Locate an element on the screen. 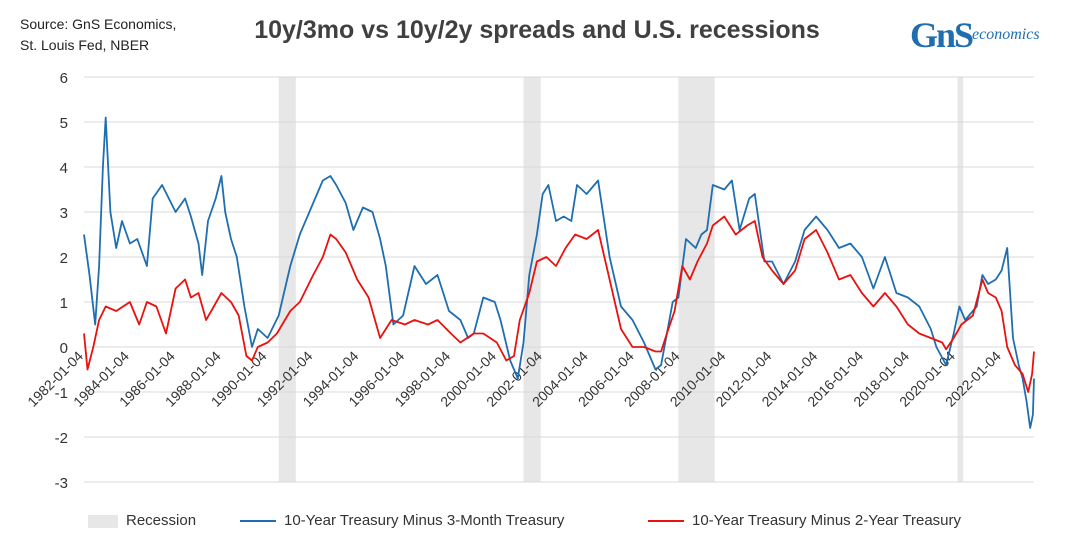 This screenshot has height=553, width=1074. legend-label-10y3m: 10-Year Treasury Minus 3-Month Treasury is located at coordinates (424, 520).